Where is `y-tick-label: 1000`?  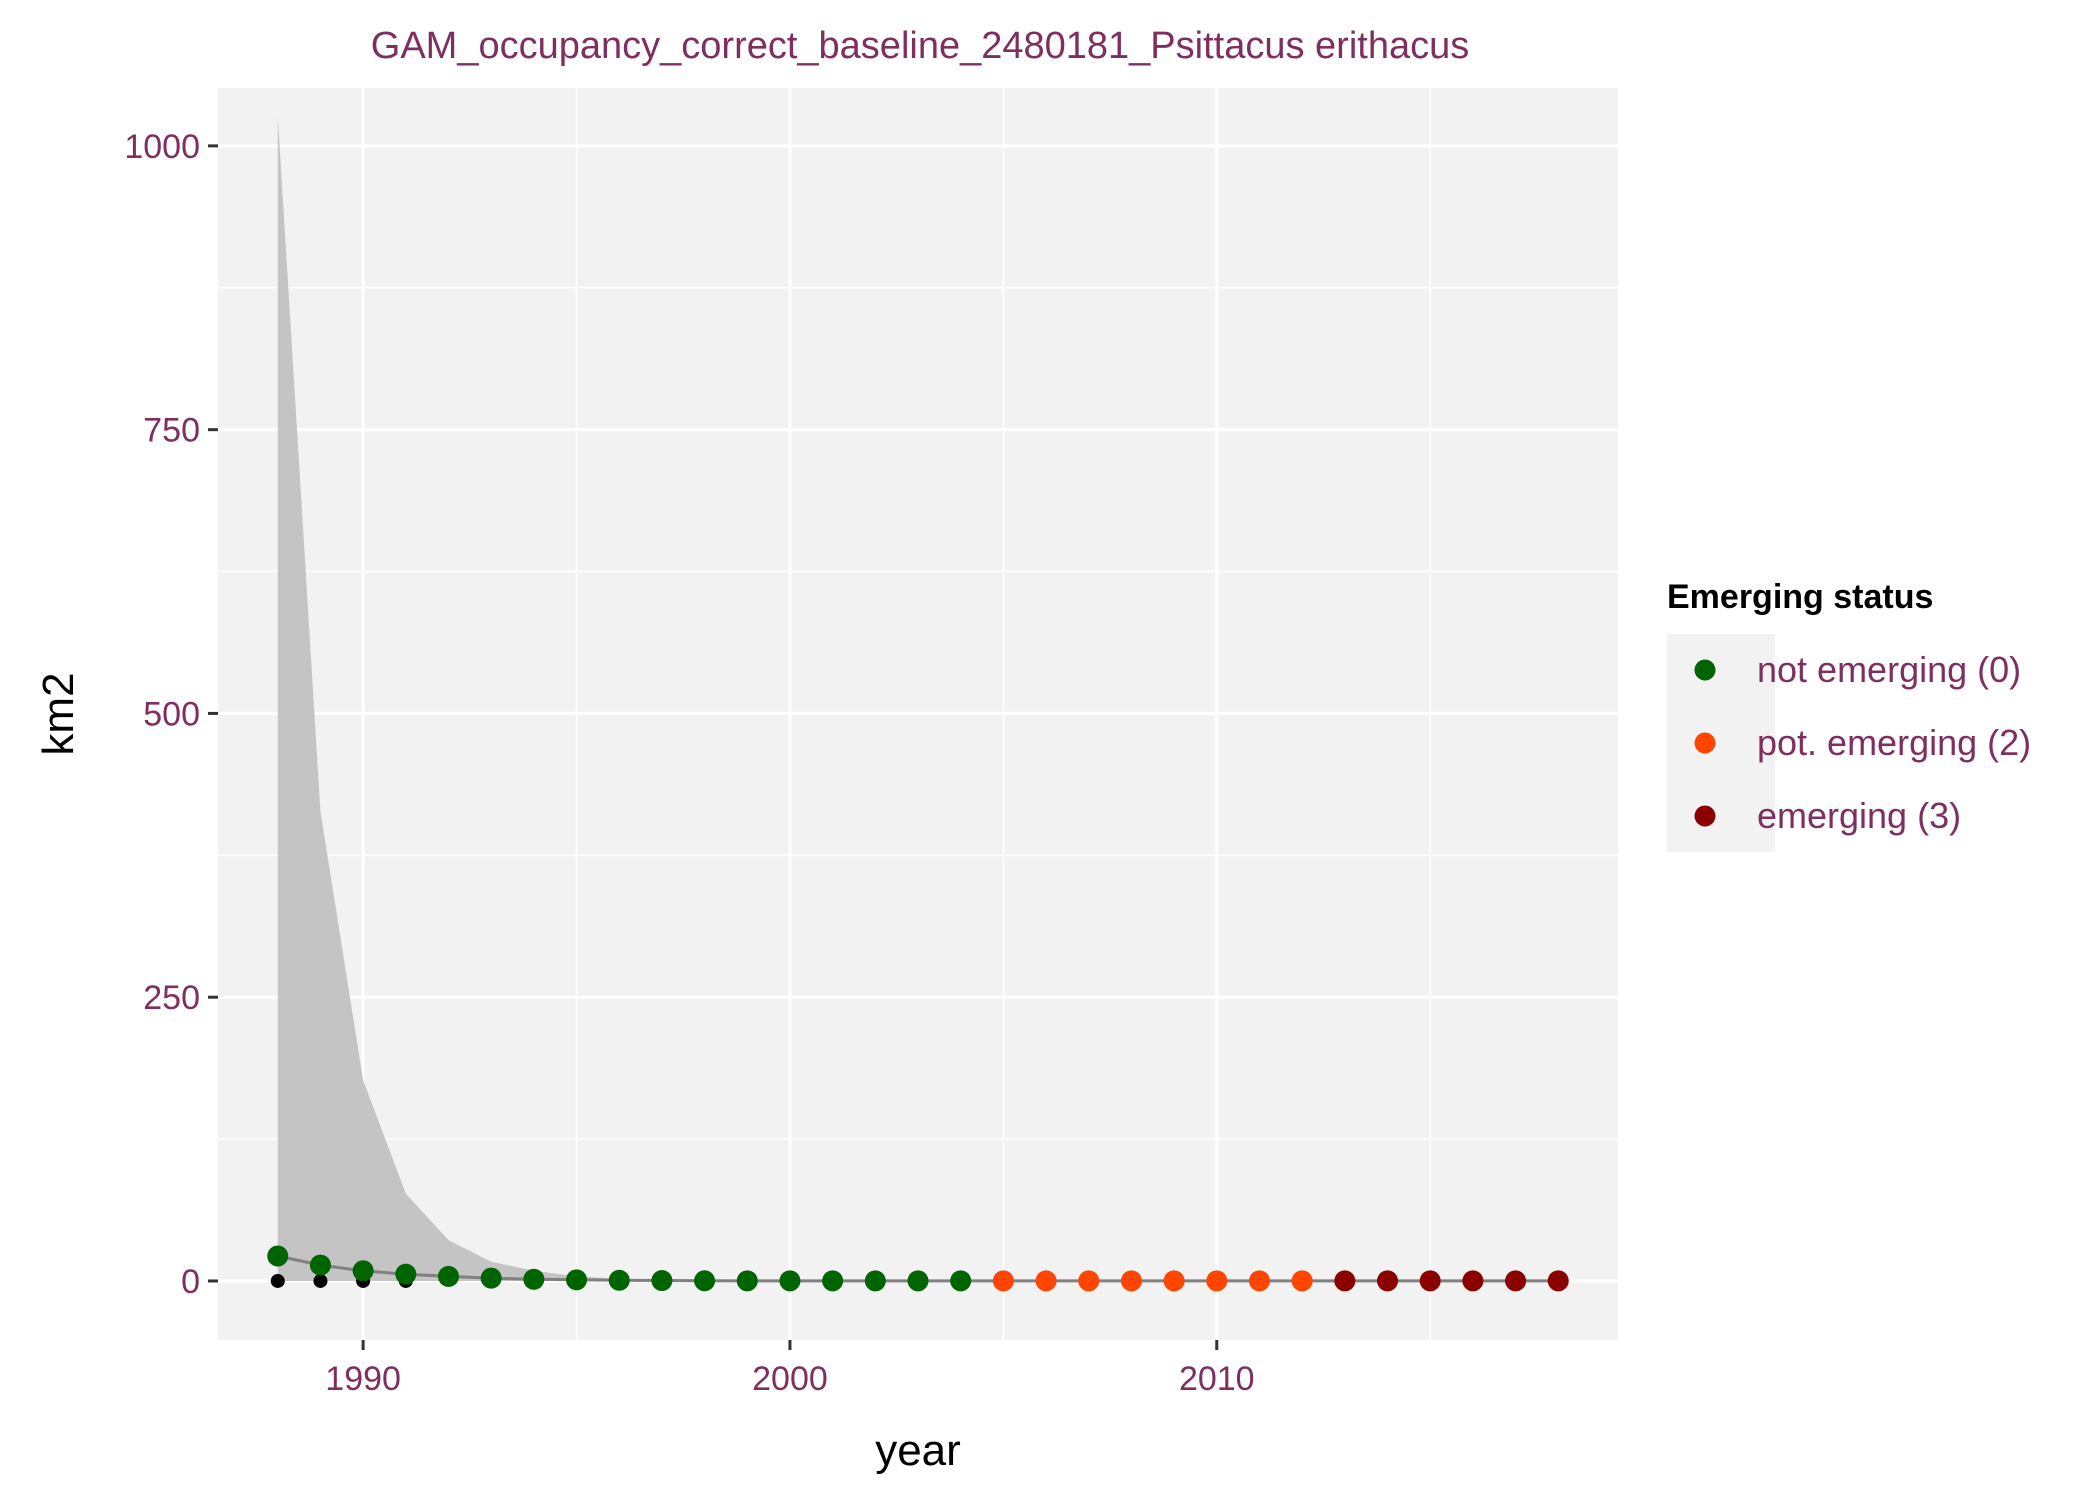
y-tick-label: 1000 is located at coordinates (162, 147).